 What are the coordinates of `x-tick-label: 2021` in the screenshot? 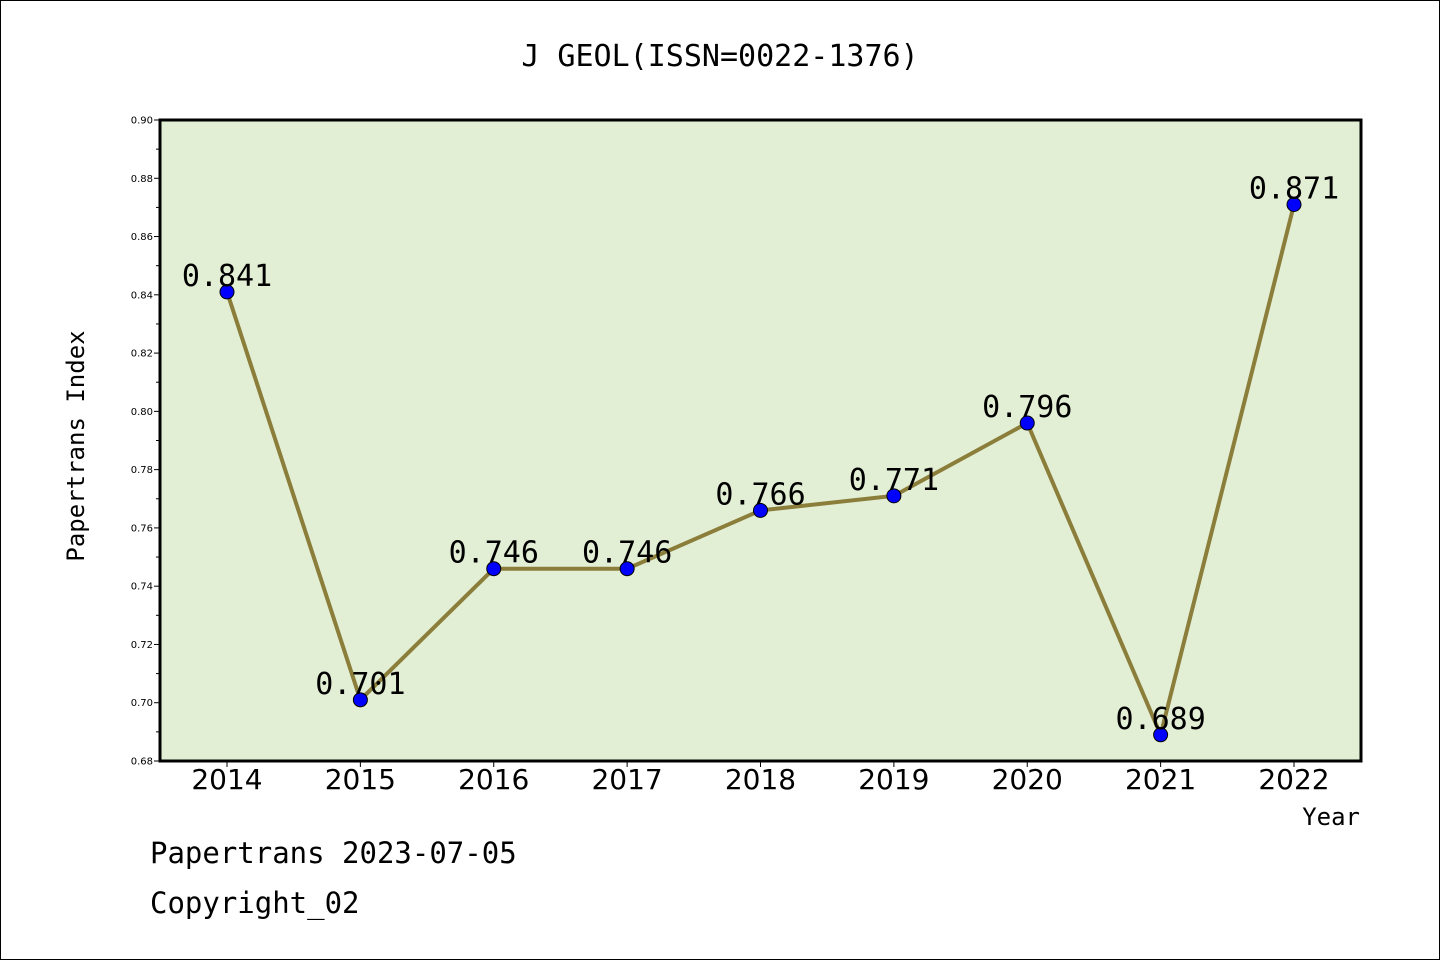 It's located at (1160, 779).